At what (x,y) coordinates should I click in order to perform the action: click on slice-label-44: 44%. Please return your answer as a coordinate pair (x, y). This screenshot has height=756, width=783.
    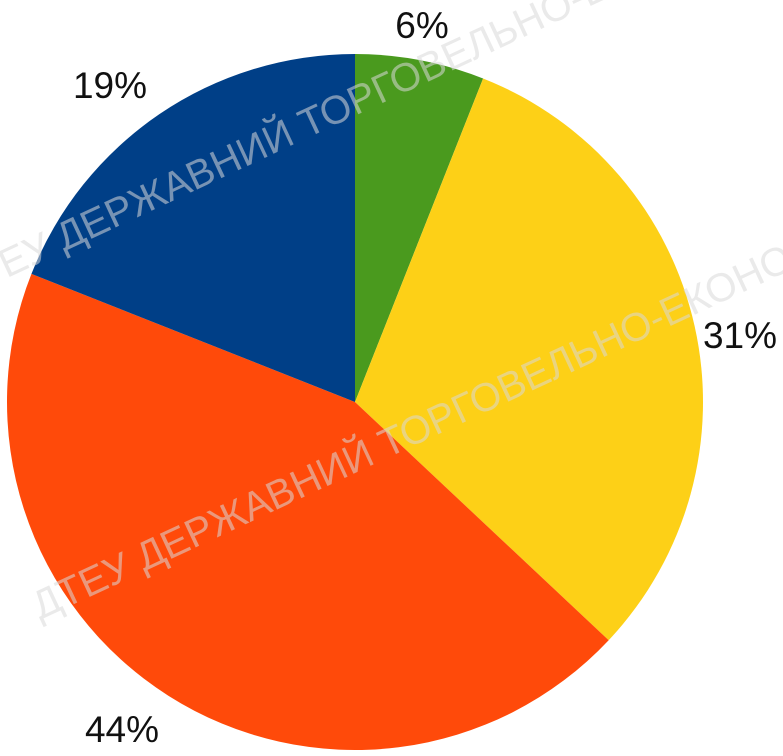
    Looking at the image, I should click on (122, 729).